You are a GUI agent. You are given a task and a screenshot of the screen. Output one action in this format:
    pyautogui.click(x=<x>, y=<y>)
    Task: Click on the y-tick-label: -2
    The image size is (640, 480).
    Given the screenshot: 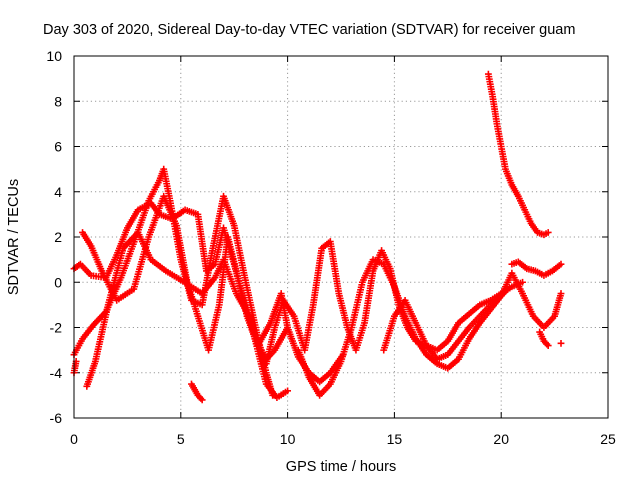 What is the action you would take?
    pyautogui.click(x=56, y=328)
    